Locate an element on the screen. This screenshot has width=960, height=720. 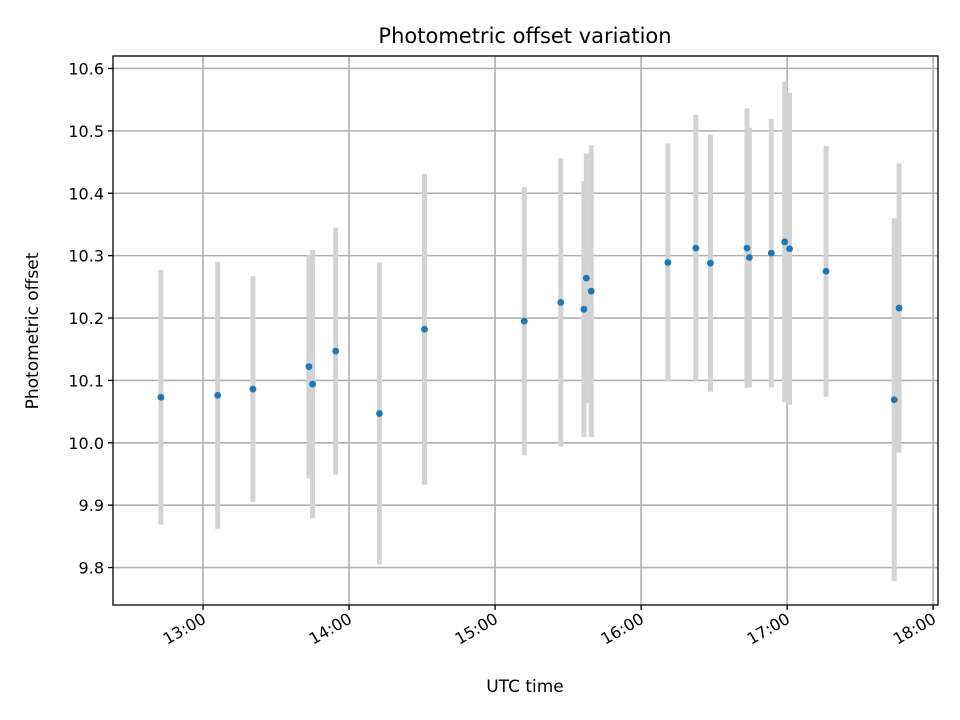
x-tick-label: 17:00 is located at coordinates (768, 629).